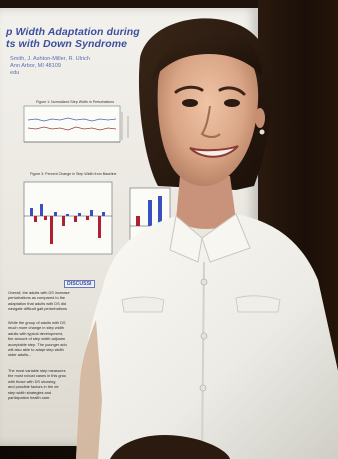 Image resolution: width=338 pixels, height=459 pixels. Describe the element at coordinates (68, 218) in the screenshot. I see `poster-bar-chart` at that location.